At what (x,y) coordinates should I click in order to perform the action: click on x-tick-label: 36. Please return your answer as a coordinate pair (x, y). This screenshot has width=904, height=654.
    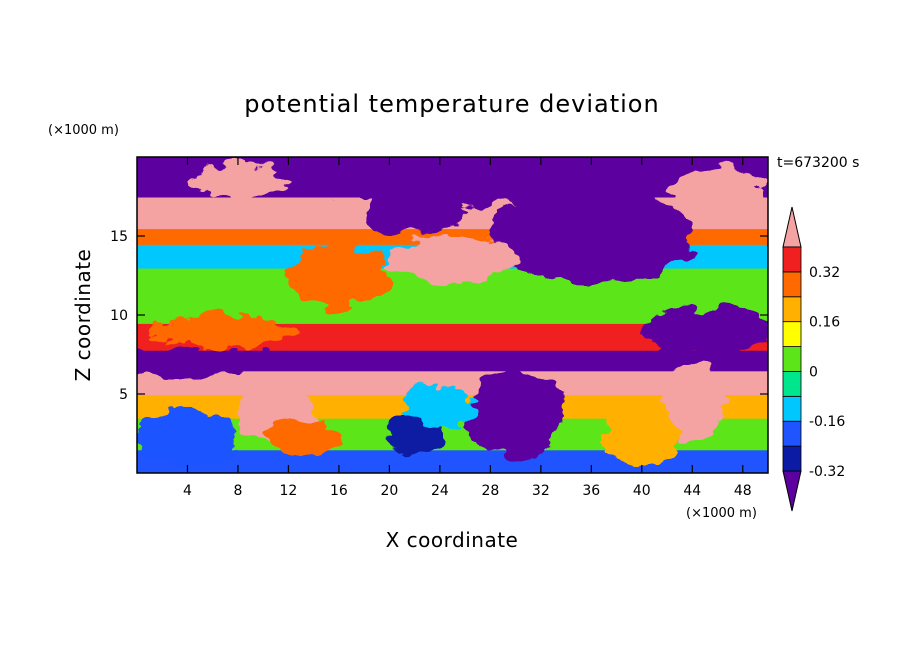
    Looking at the image, I should click on (591, 491).